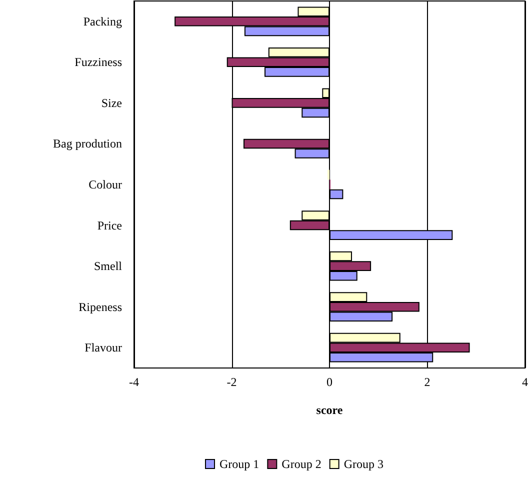 The height and width of the screenshot is (495, 531). What do you see at coordinates (105, 185) in the screenshot?
I see `y-tick-label: Colour` at bounding box center [105, 185].